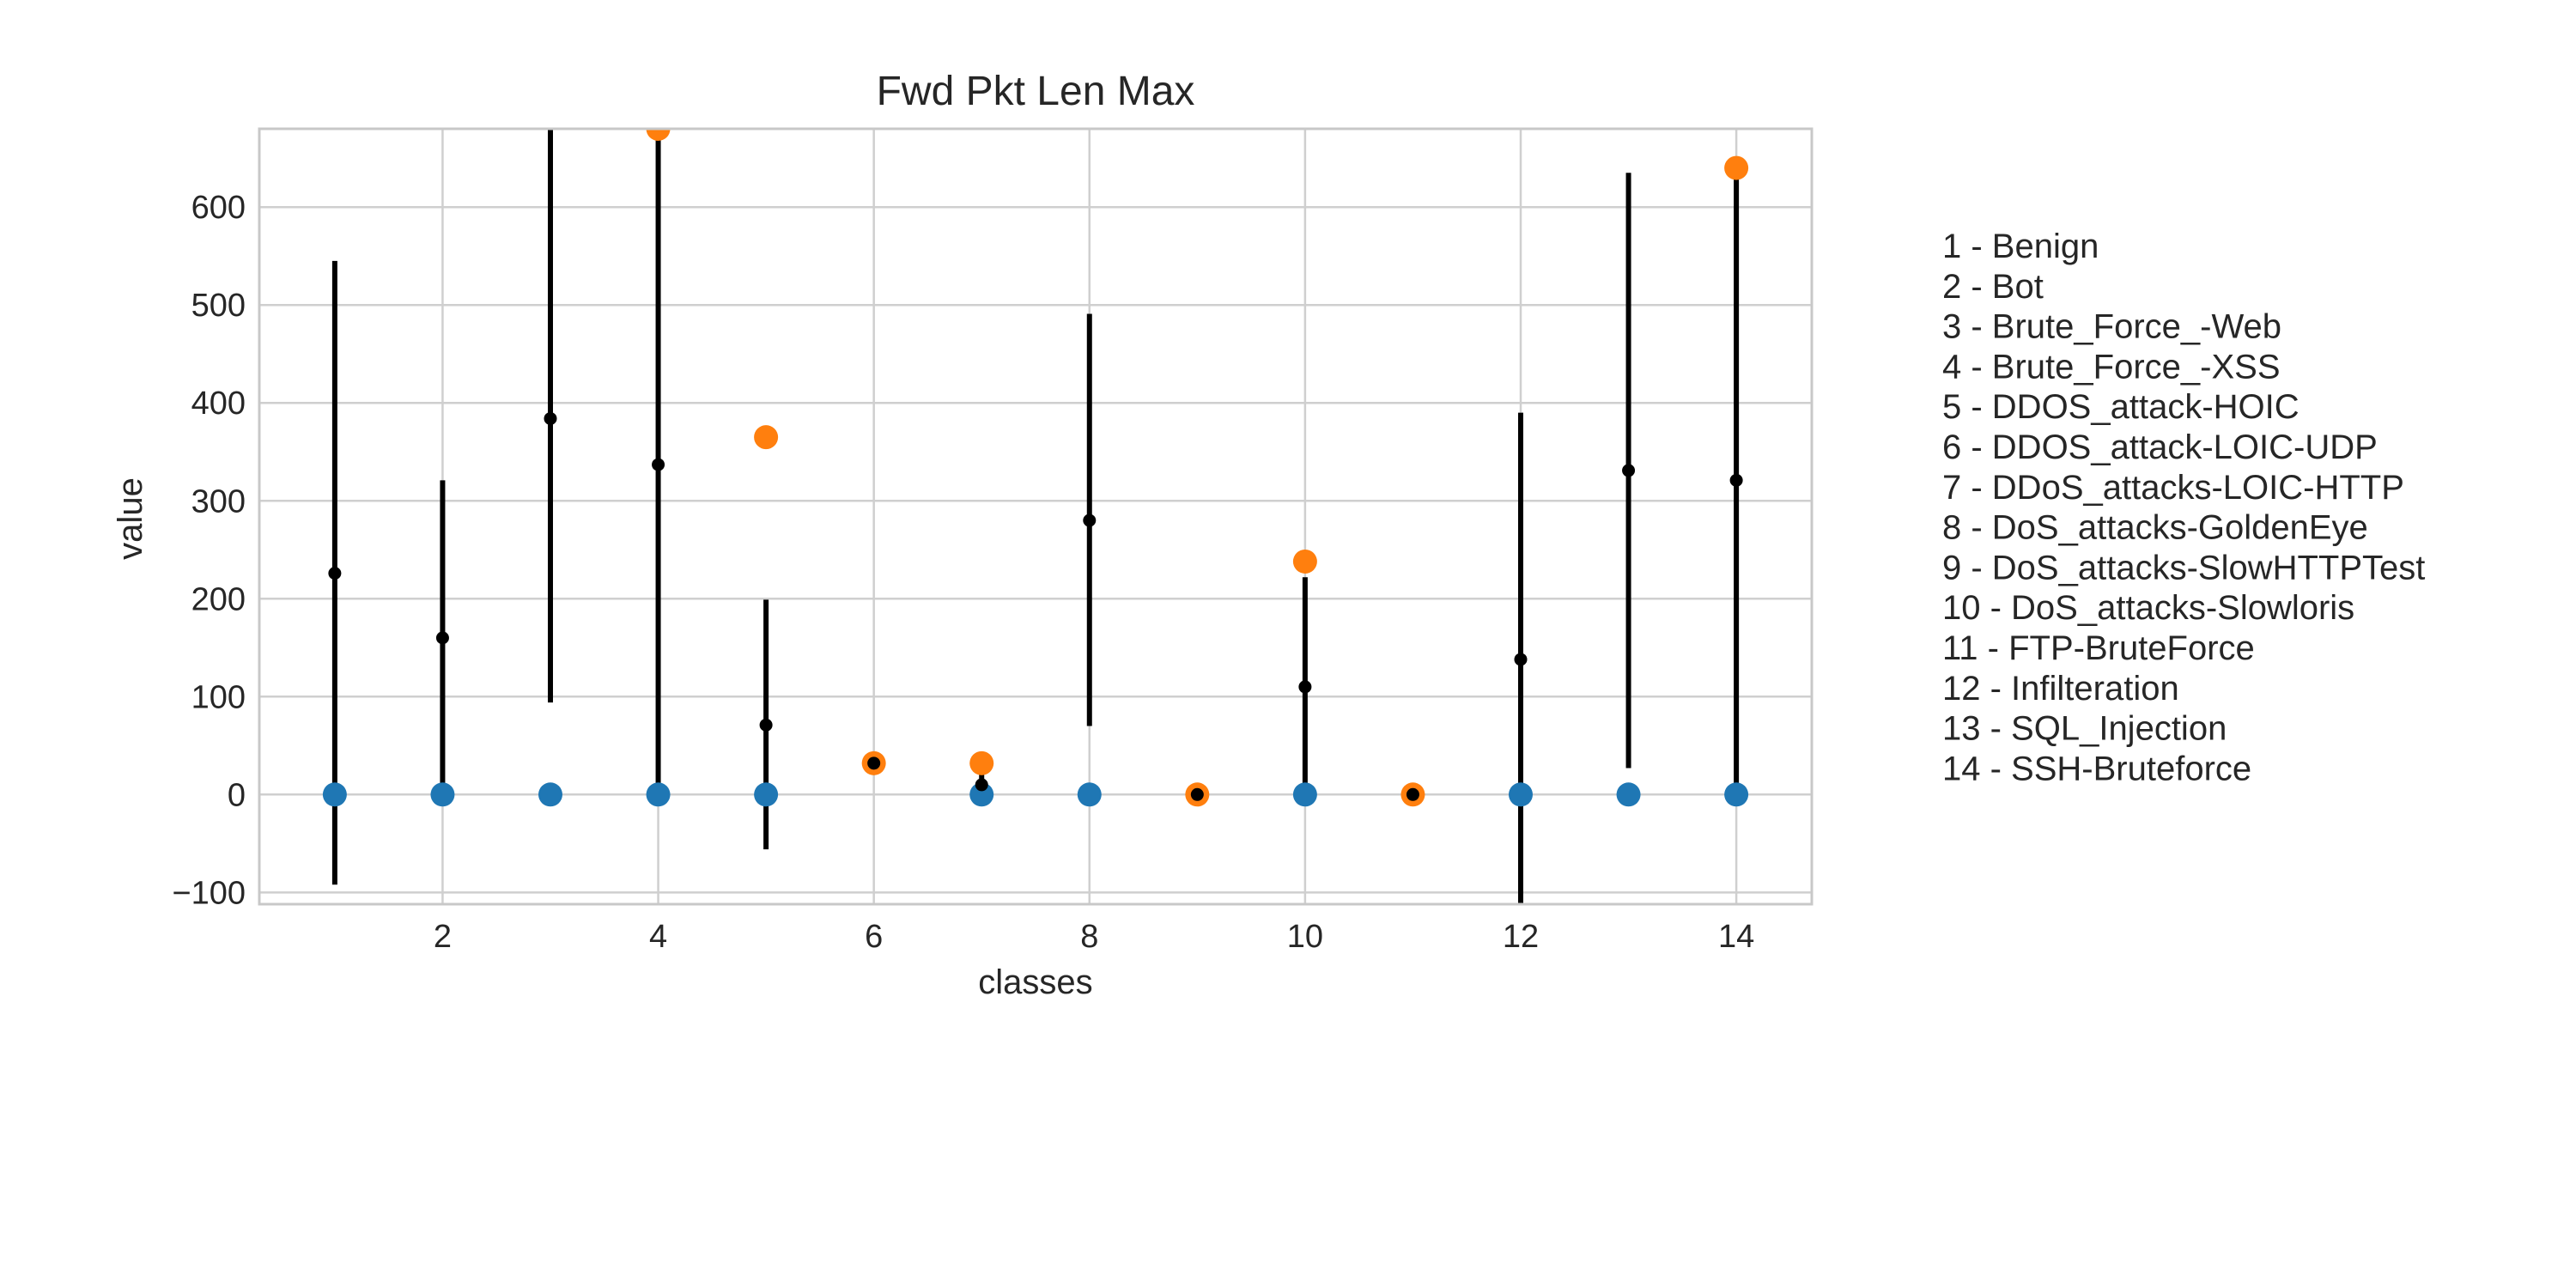 The width and height of the screenshot is (2576, 1288). What do you see at coordinates (218, 208) in the screenshot?
I see `y-tick-label: 600` at bounding box center [218, 208].